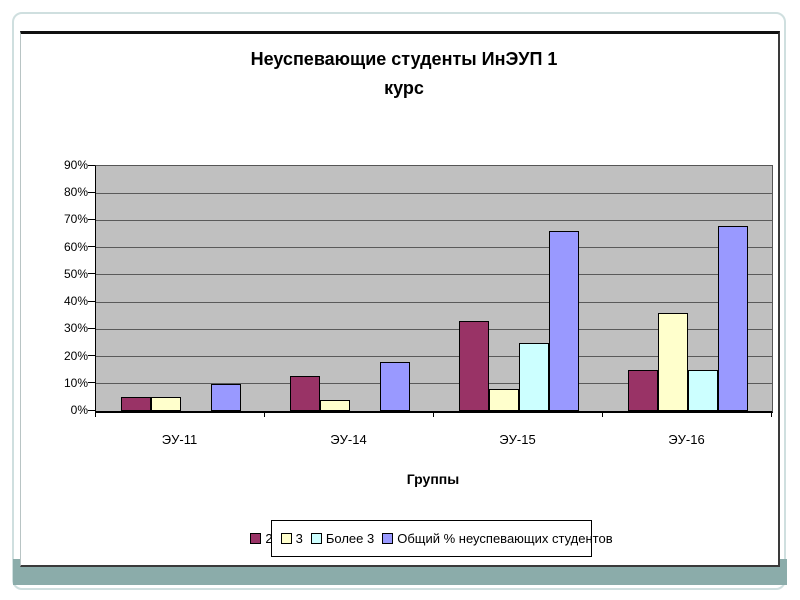 The image size is (800, 600). Describe the element at coordinates (672, 362) in the screenshot. I see `bar-3-ЭУ-16` at that location.